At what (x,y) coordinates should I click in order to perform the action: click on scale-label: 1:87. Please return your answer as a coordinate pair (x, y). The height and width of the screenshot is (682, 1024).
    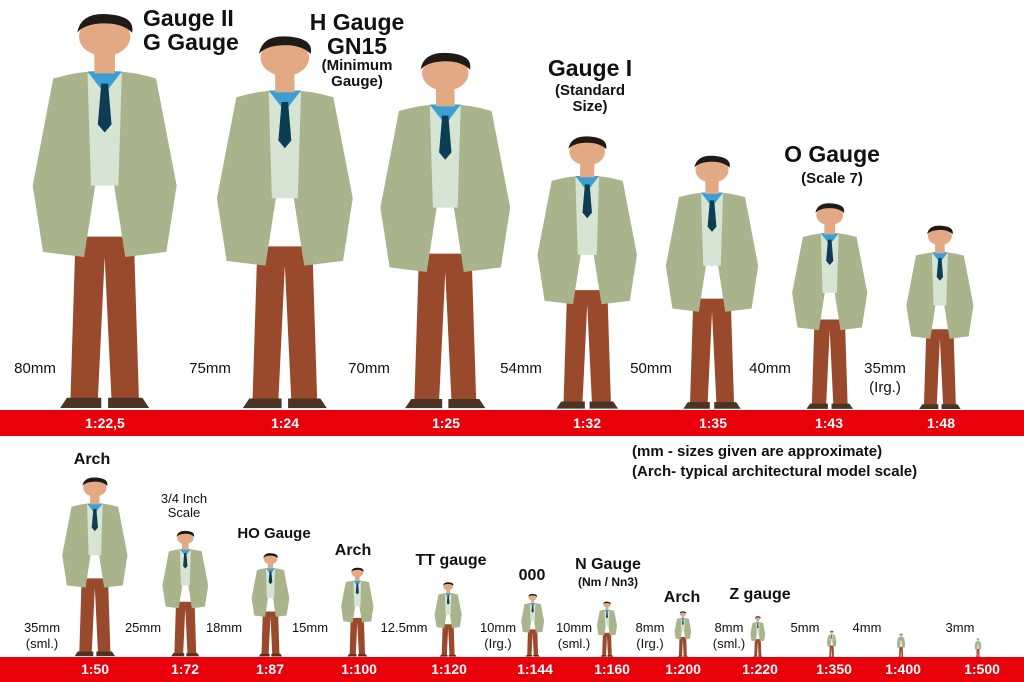
    Looking at the image, I should click on (270, 669).